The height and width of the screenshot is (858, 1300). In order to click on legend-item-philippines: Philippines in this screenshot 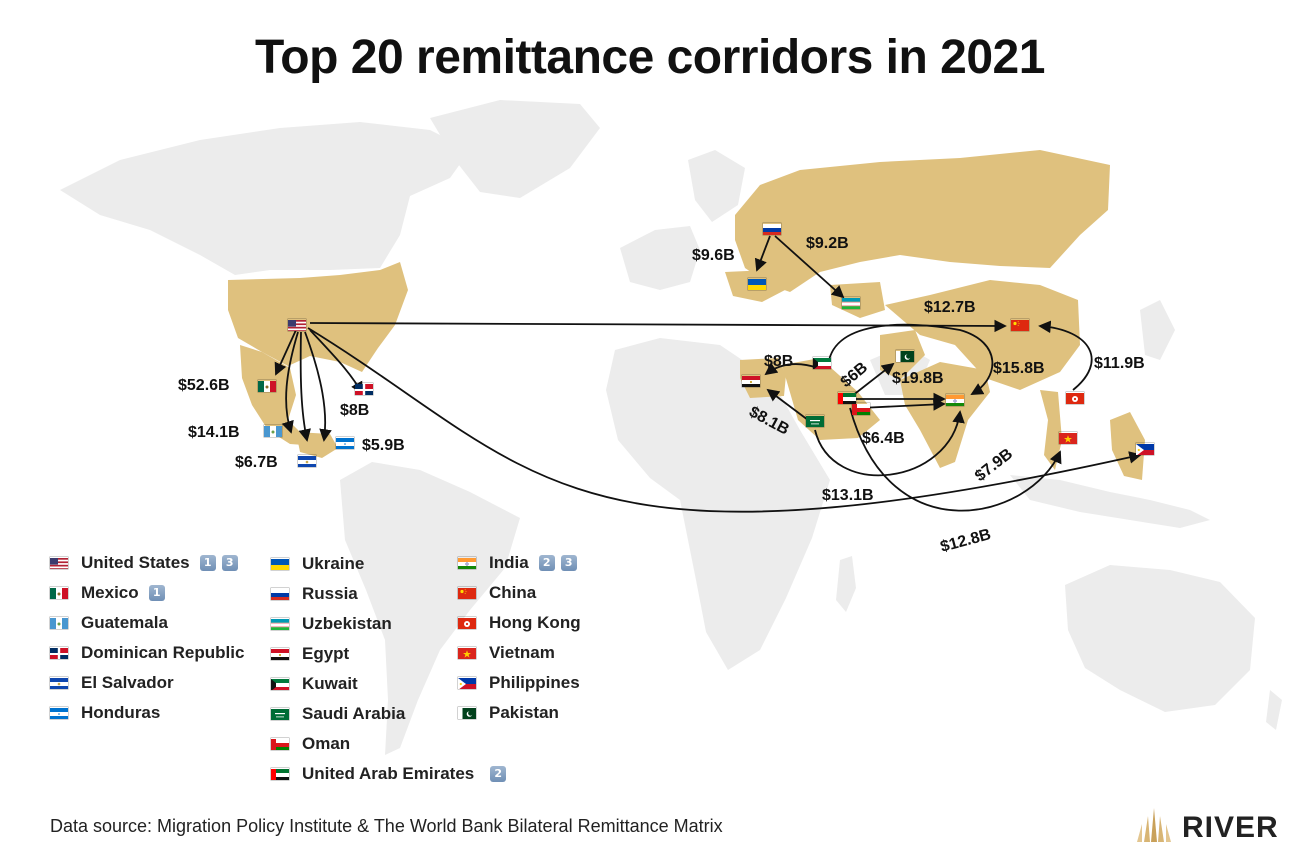, I will do `click(519, 683)`.